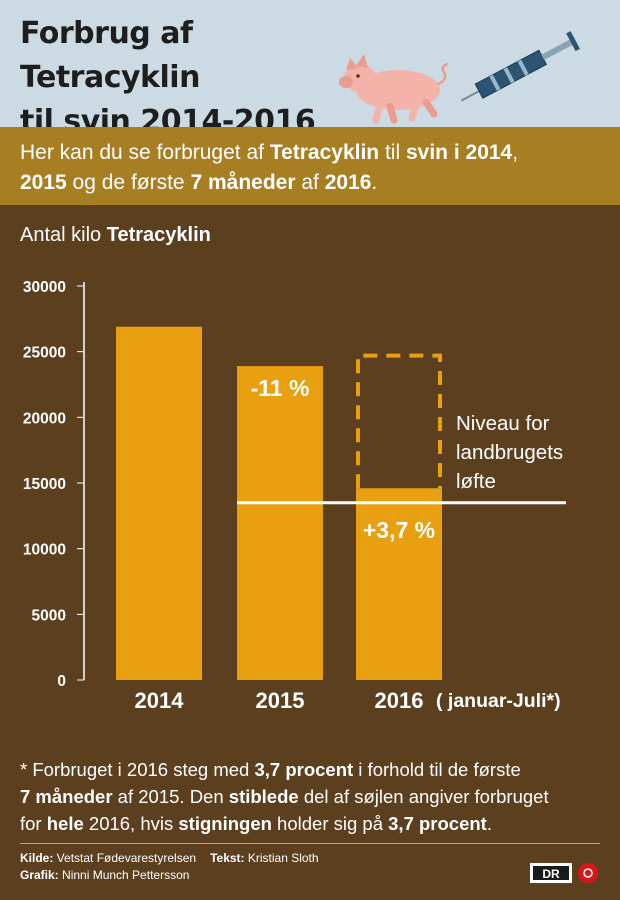 The height and width of the screenshot is (900, 620). What do you see at coordinates (145, 152) in the screenshot?
I see `intro-text-part: Her kan du se forbruget af` at bounding box center [145, 152].